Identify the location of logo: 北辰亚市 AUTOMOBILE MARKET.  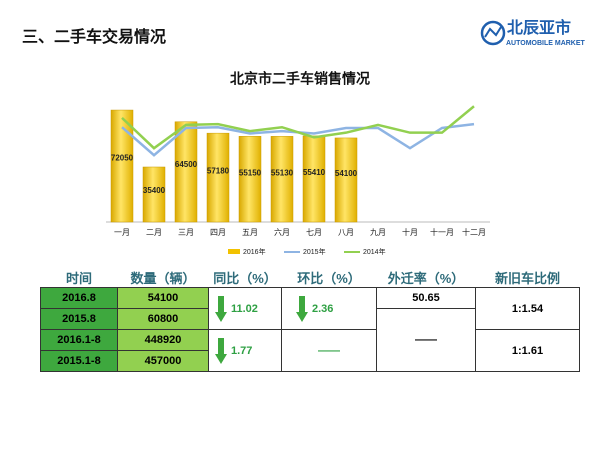
(533, 32).